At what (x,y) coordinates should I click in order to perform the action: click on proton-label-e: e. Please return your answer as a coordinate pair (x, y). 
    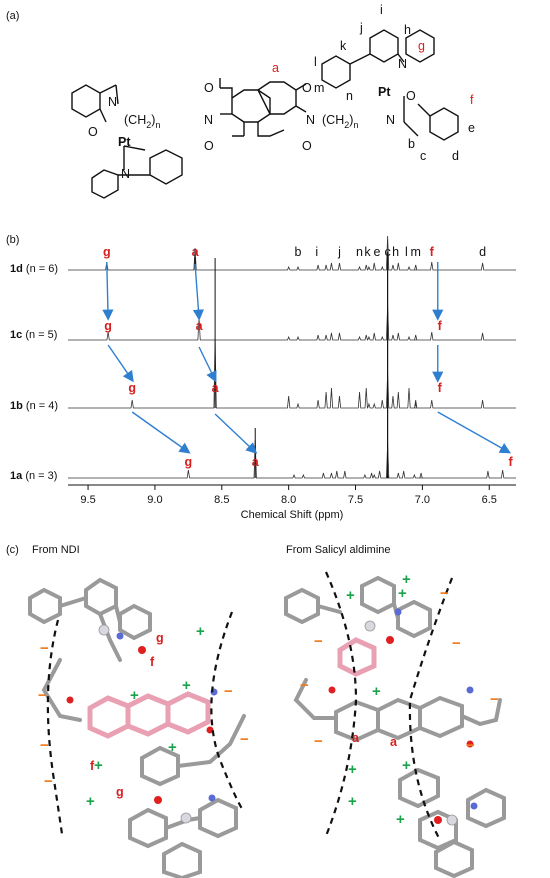
    Looking at the image, I should click on (471, 128).